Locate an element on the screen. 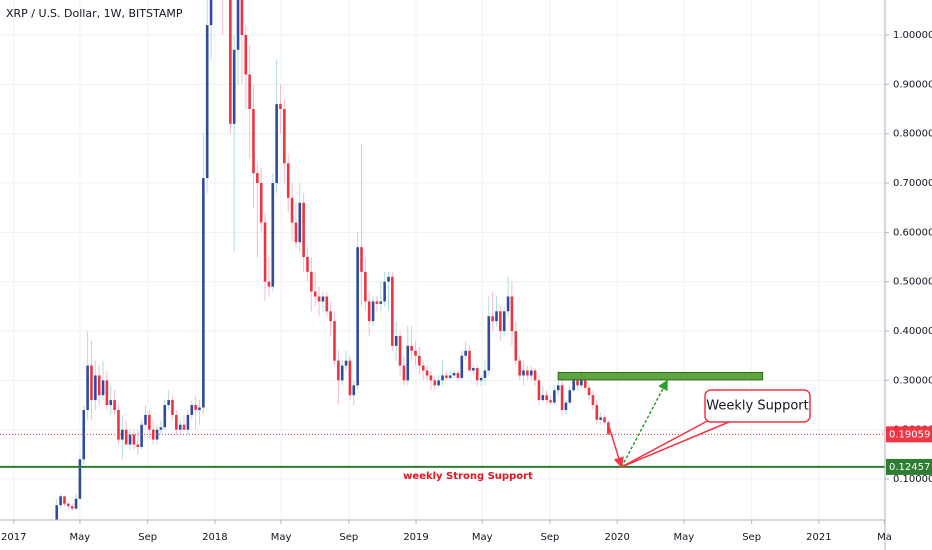  y-tick-label: 0.90000 is located at coordinates (912, 84).